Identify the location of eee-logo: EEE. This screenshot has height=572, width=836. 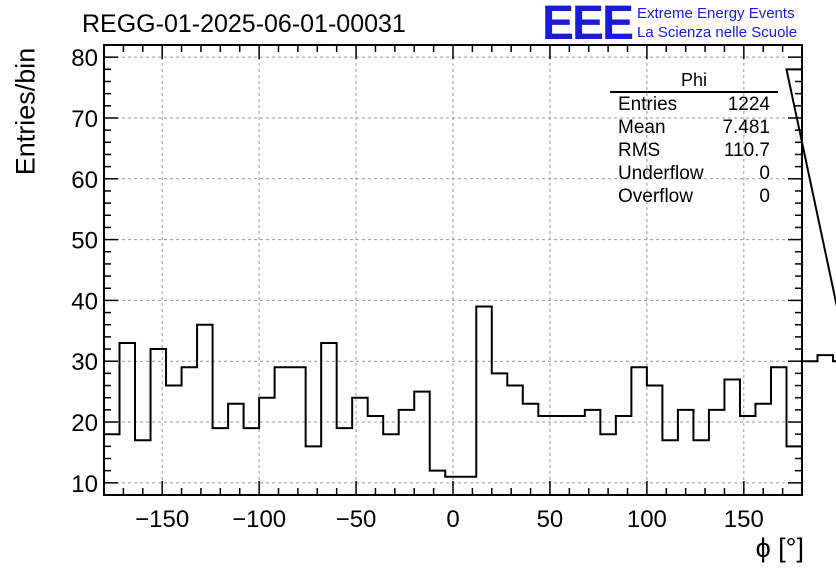
(588, 25).